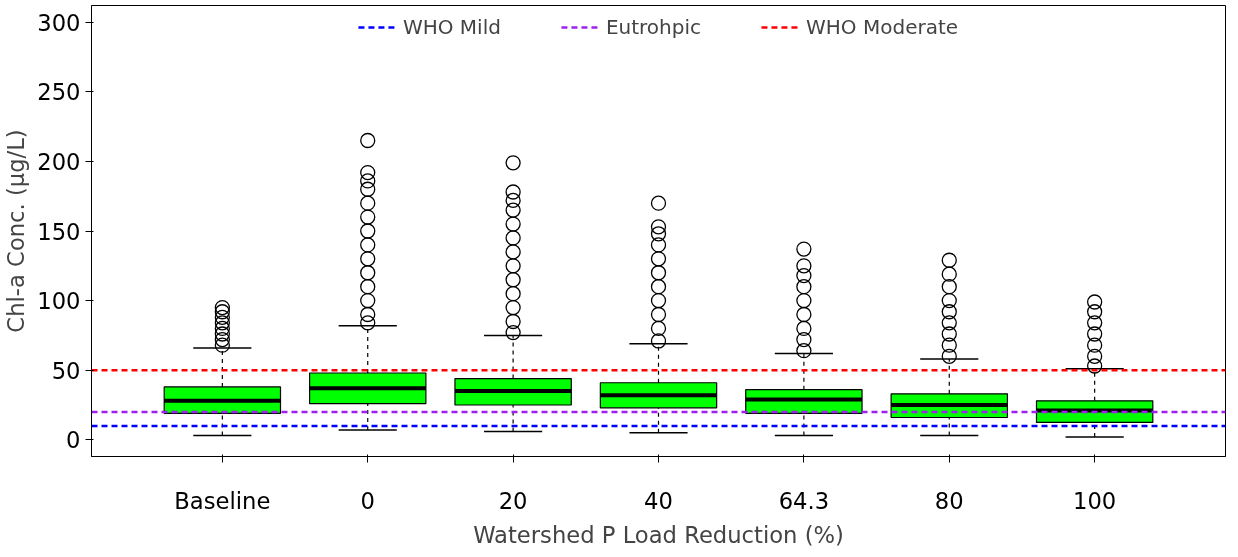  I want to click on y-axis-title: Chl-a Conc. (µg/L), so click(16, 231).